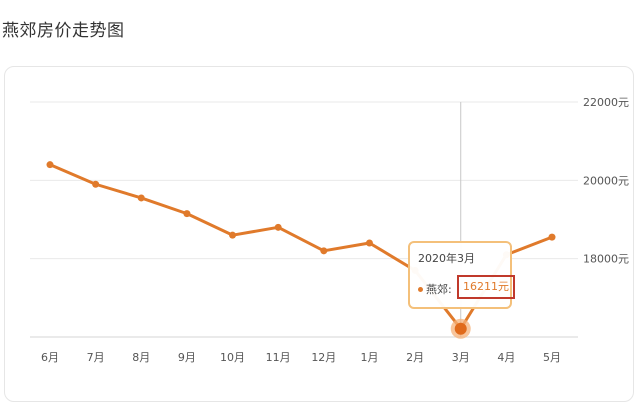  Describe the element at coordinates (420, 289) in the screenshot. I see `series-dot-icon` at that location.